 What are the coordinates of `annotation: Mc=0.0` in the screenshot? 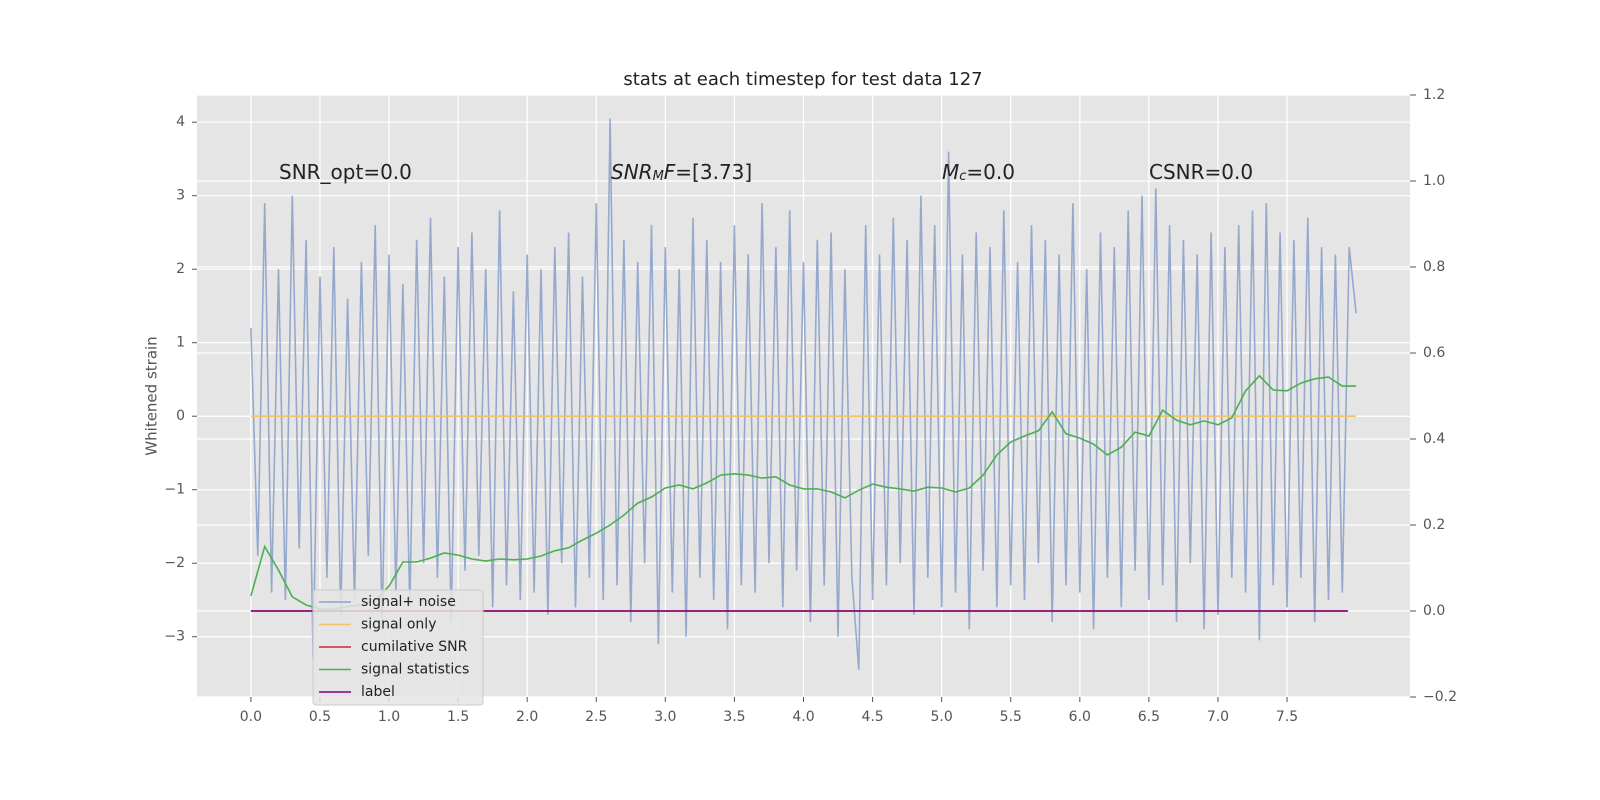 It's located at (978, 172).